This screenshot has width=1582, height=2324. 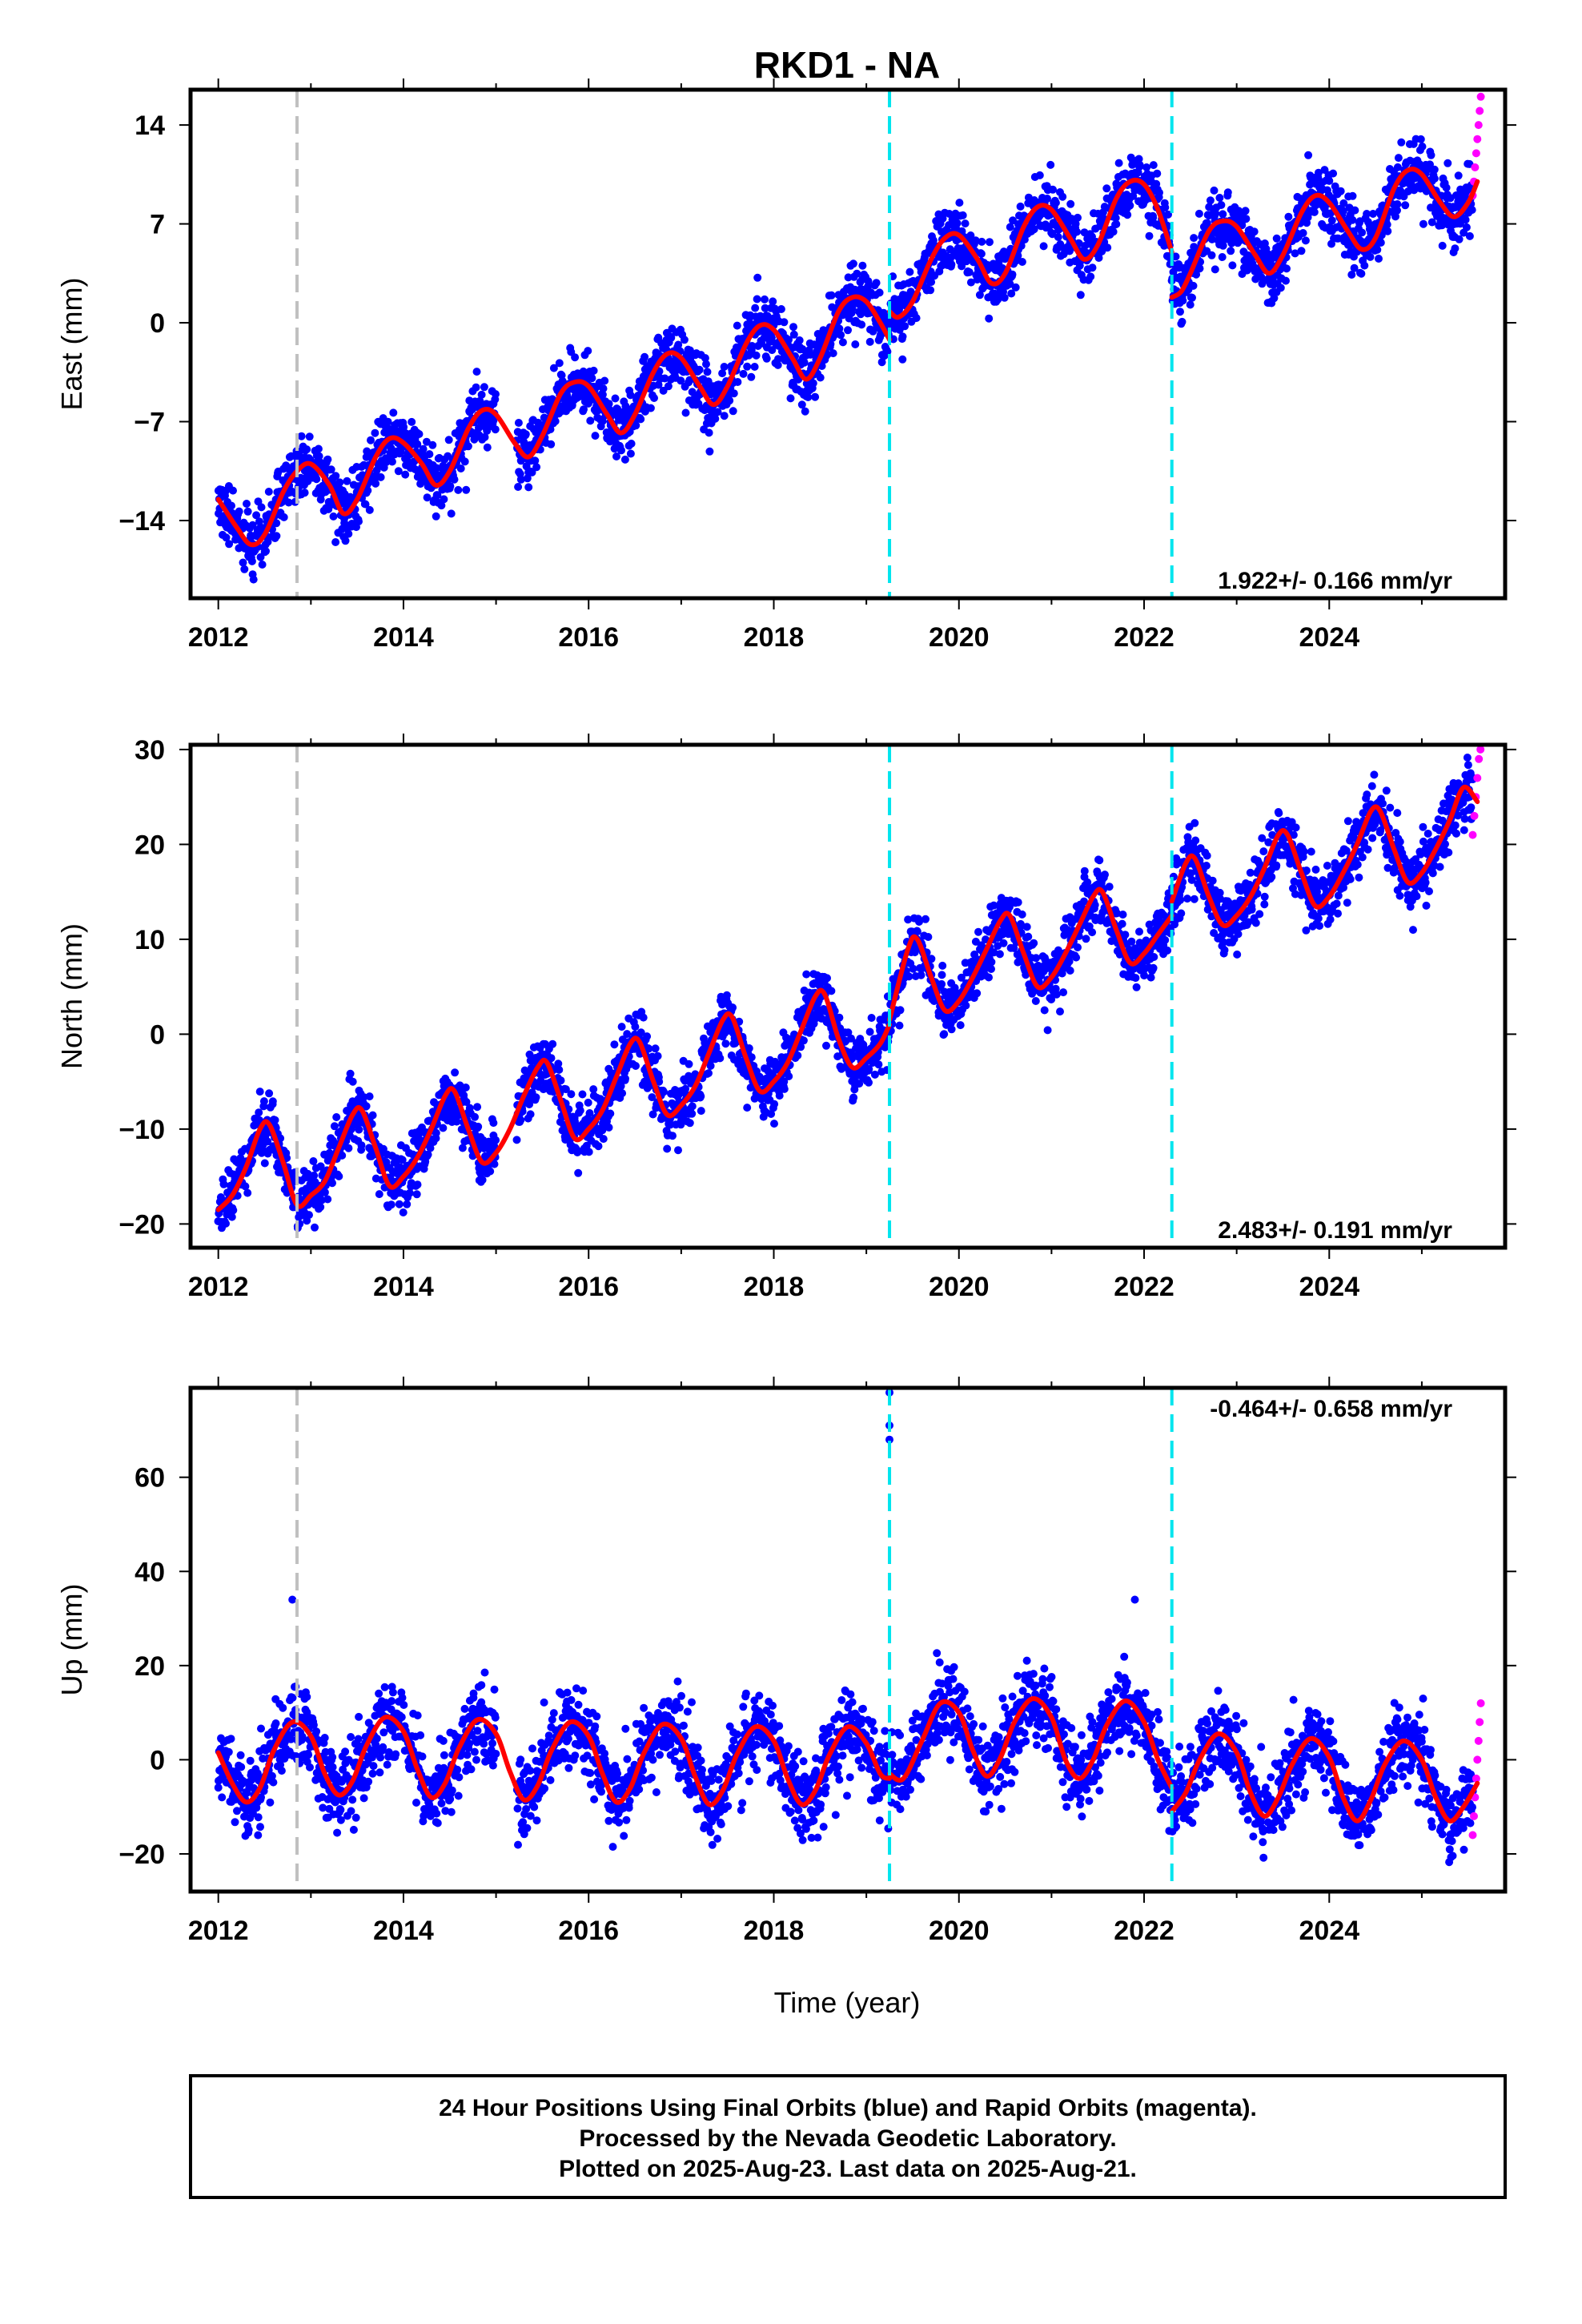 I want to click on velocity-label: 1.922+/- 0.166 mm/yr, so click(x=1335, y=581).